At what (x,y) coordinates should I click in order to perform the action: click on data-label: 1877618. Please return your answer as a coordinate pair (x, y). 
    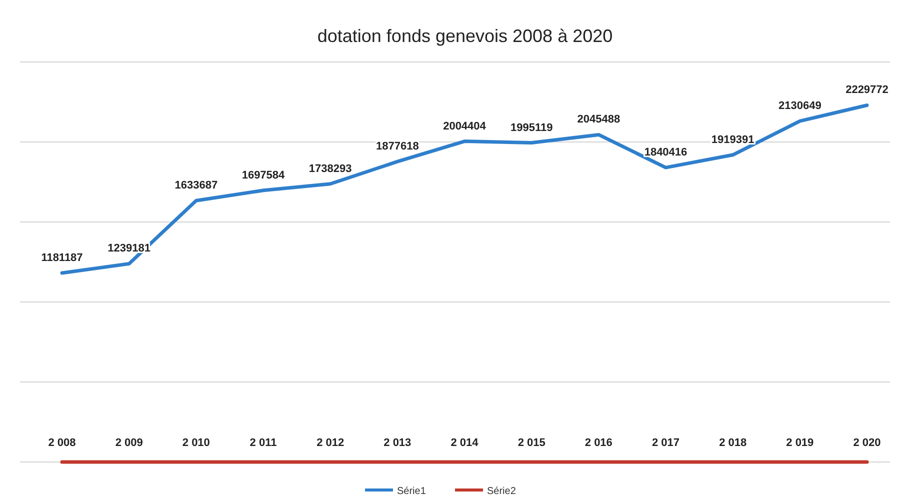
    Looking at the image, I should click on (397, 146).